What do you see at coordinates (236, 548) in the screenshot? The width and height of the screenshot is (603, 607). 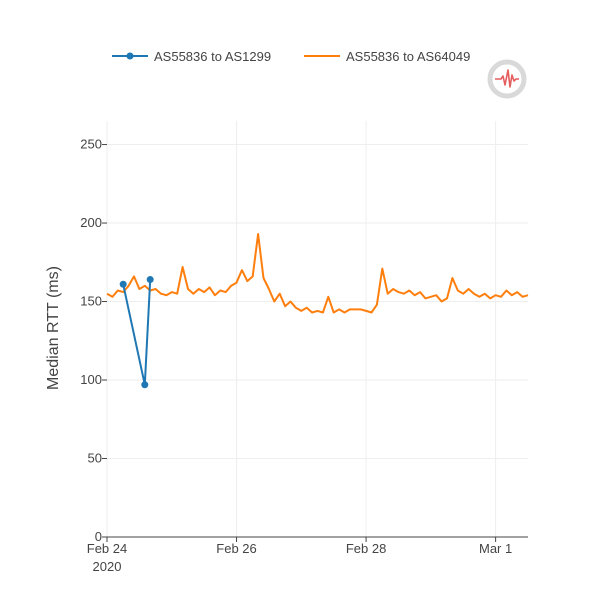 I see `x-tick-label: Feb 26` at bounding box center [236, 548].